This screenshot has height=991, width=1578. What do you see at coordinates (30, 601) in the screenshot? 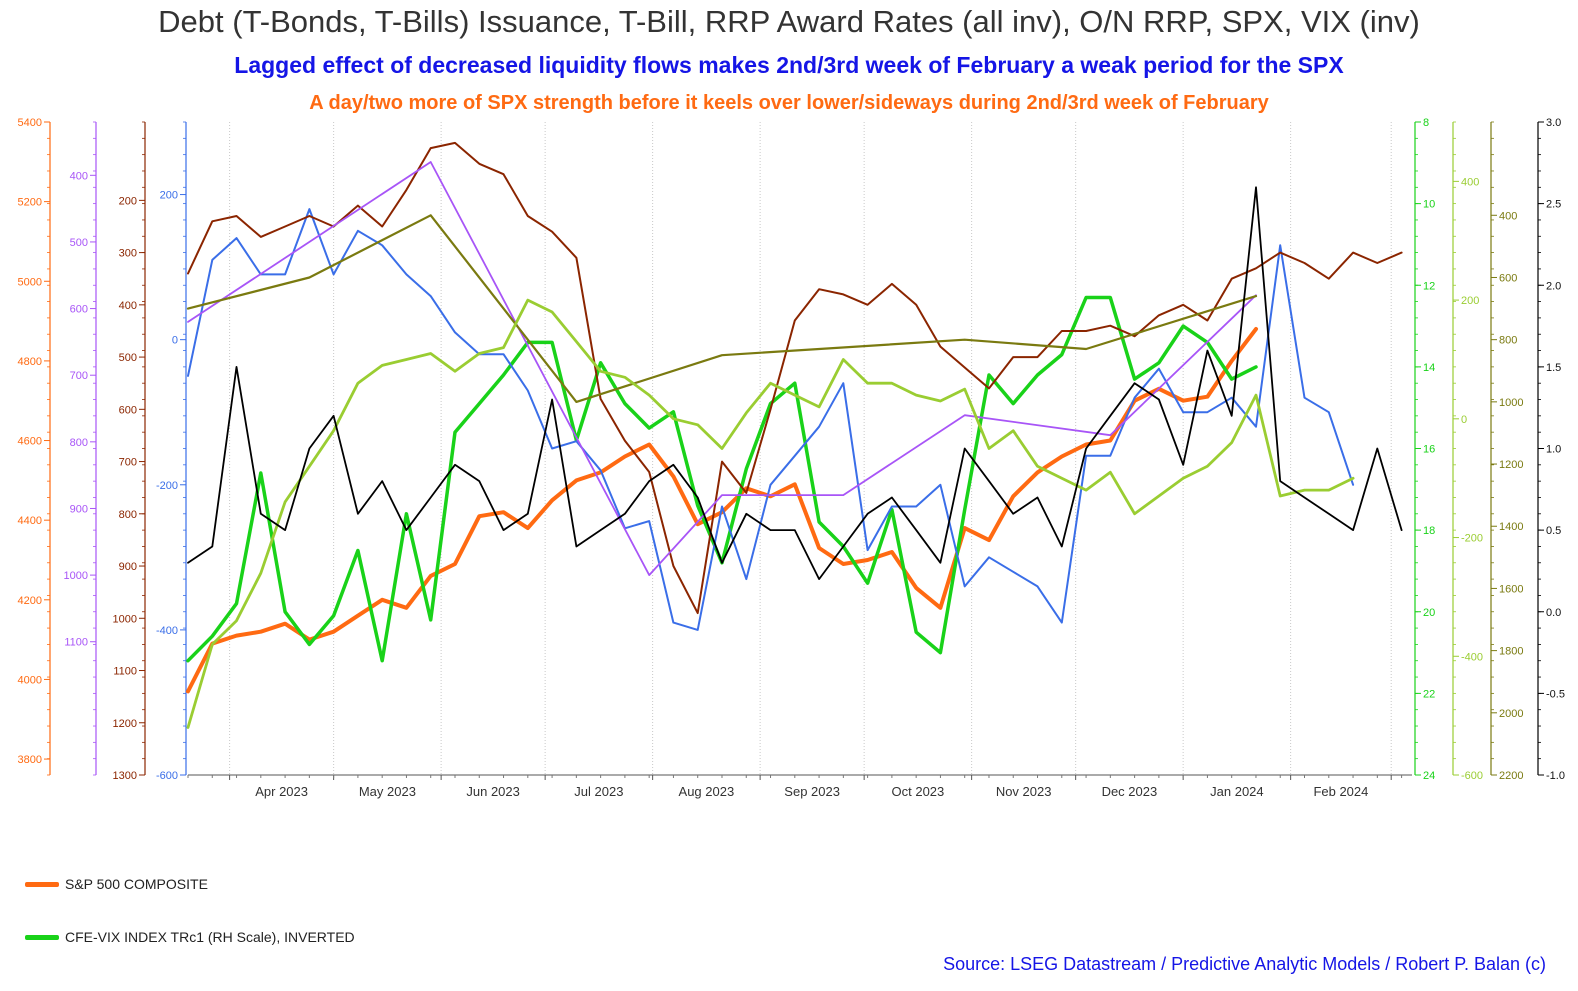
I see `y-tick-label: 4200` at bounding box center [30, 601].